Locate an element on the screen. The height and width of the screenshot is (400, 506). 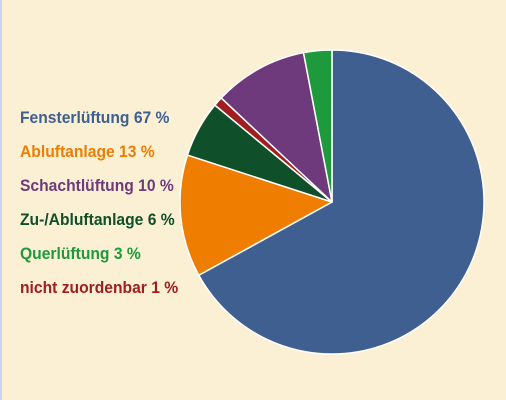
legend-entry-abluftanlage: Abluftanlage 13 % is located at coordinates (87, 151).